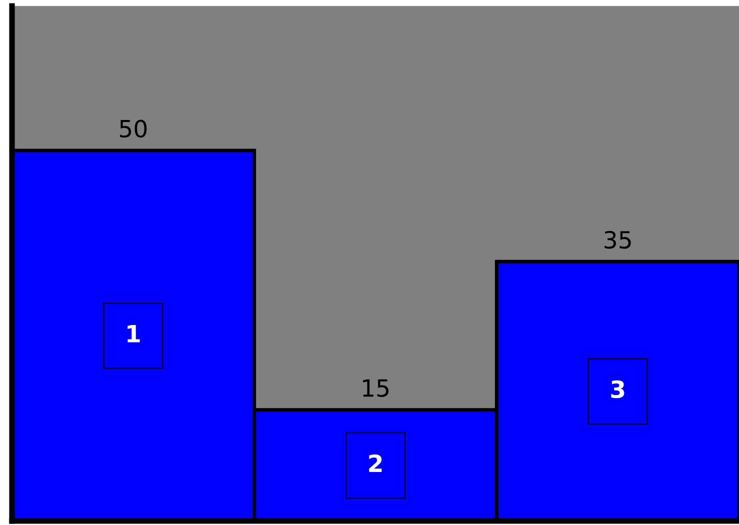 This screenshot has height=525, width=739. I want to click on x-tick-label: 3, so click(617, 389).